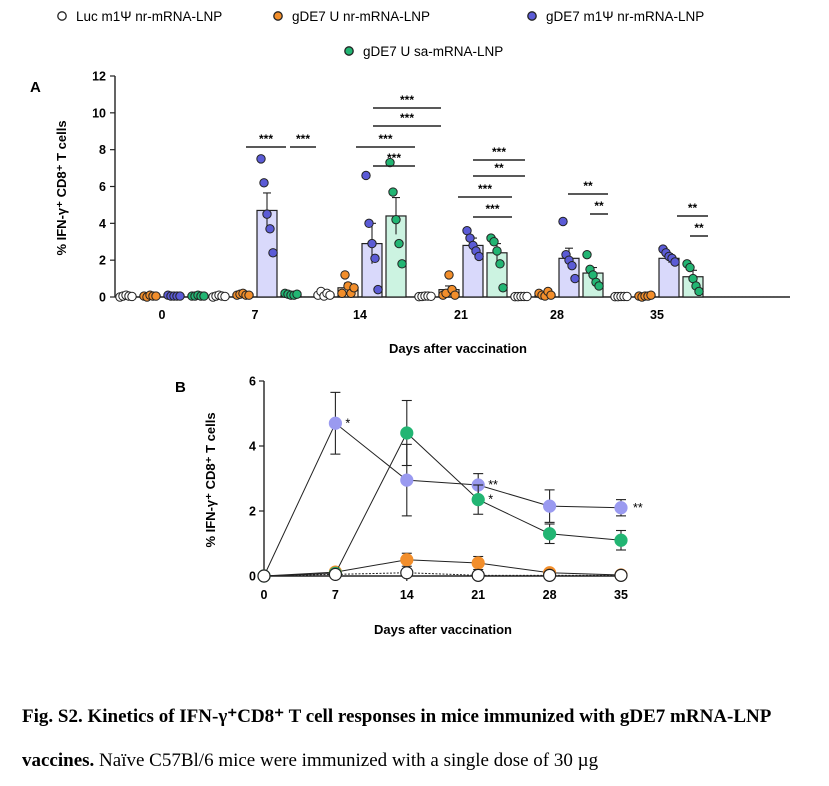 Image resolution: width=829 pixels, height=786 pixels. What do you see at coordinates (443, 629) in the screenshot?
I see `panel-b-xlabel: Days after vaccination` at bounding box center [443, 629].